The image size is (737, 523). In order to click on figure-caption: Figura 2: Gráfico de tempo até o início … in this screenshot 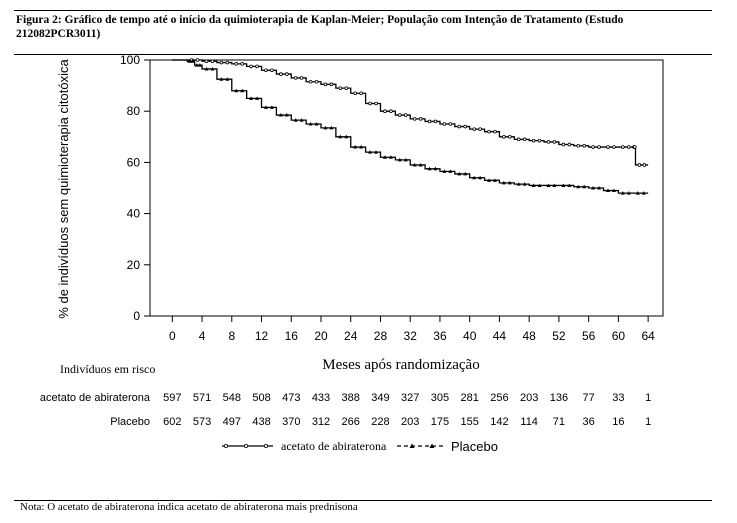, I will do `click(320, 27)`.